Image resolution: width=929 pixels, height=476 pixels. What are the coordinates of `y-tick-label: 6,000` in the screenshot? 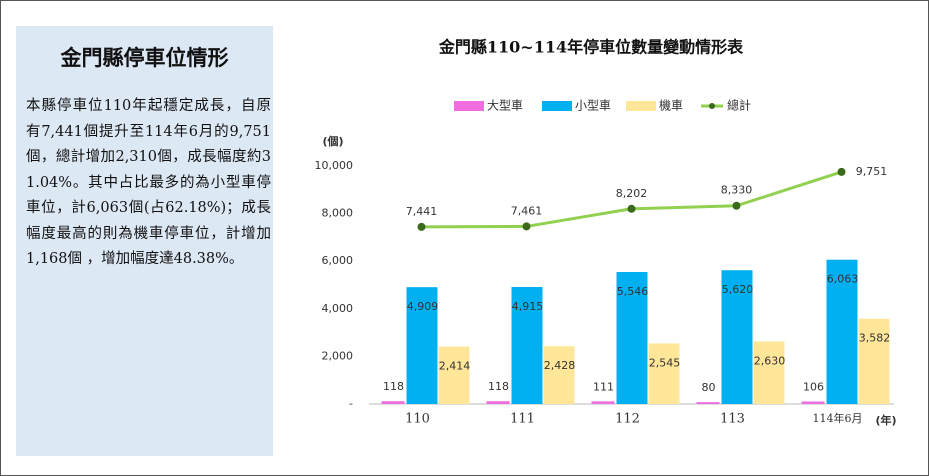 It's located at (338, 260).